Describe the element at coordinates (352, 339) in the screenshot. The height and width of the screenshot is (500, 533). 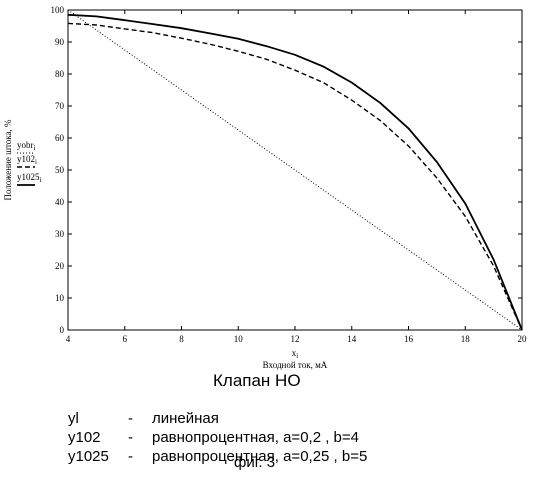
I see `x-tick-label: 14` at that location.